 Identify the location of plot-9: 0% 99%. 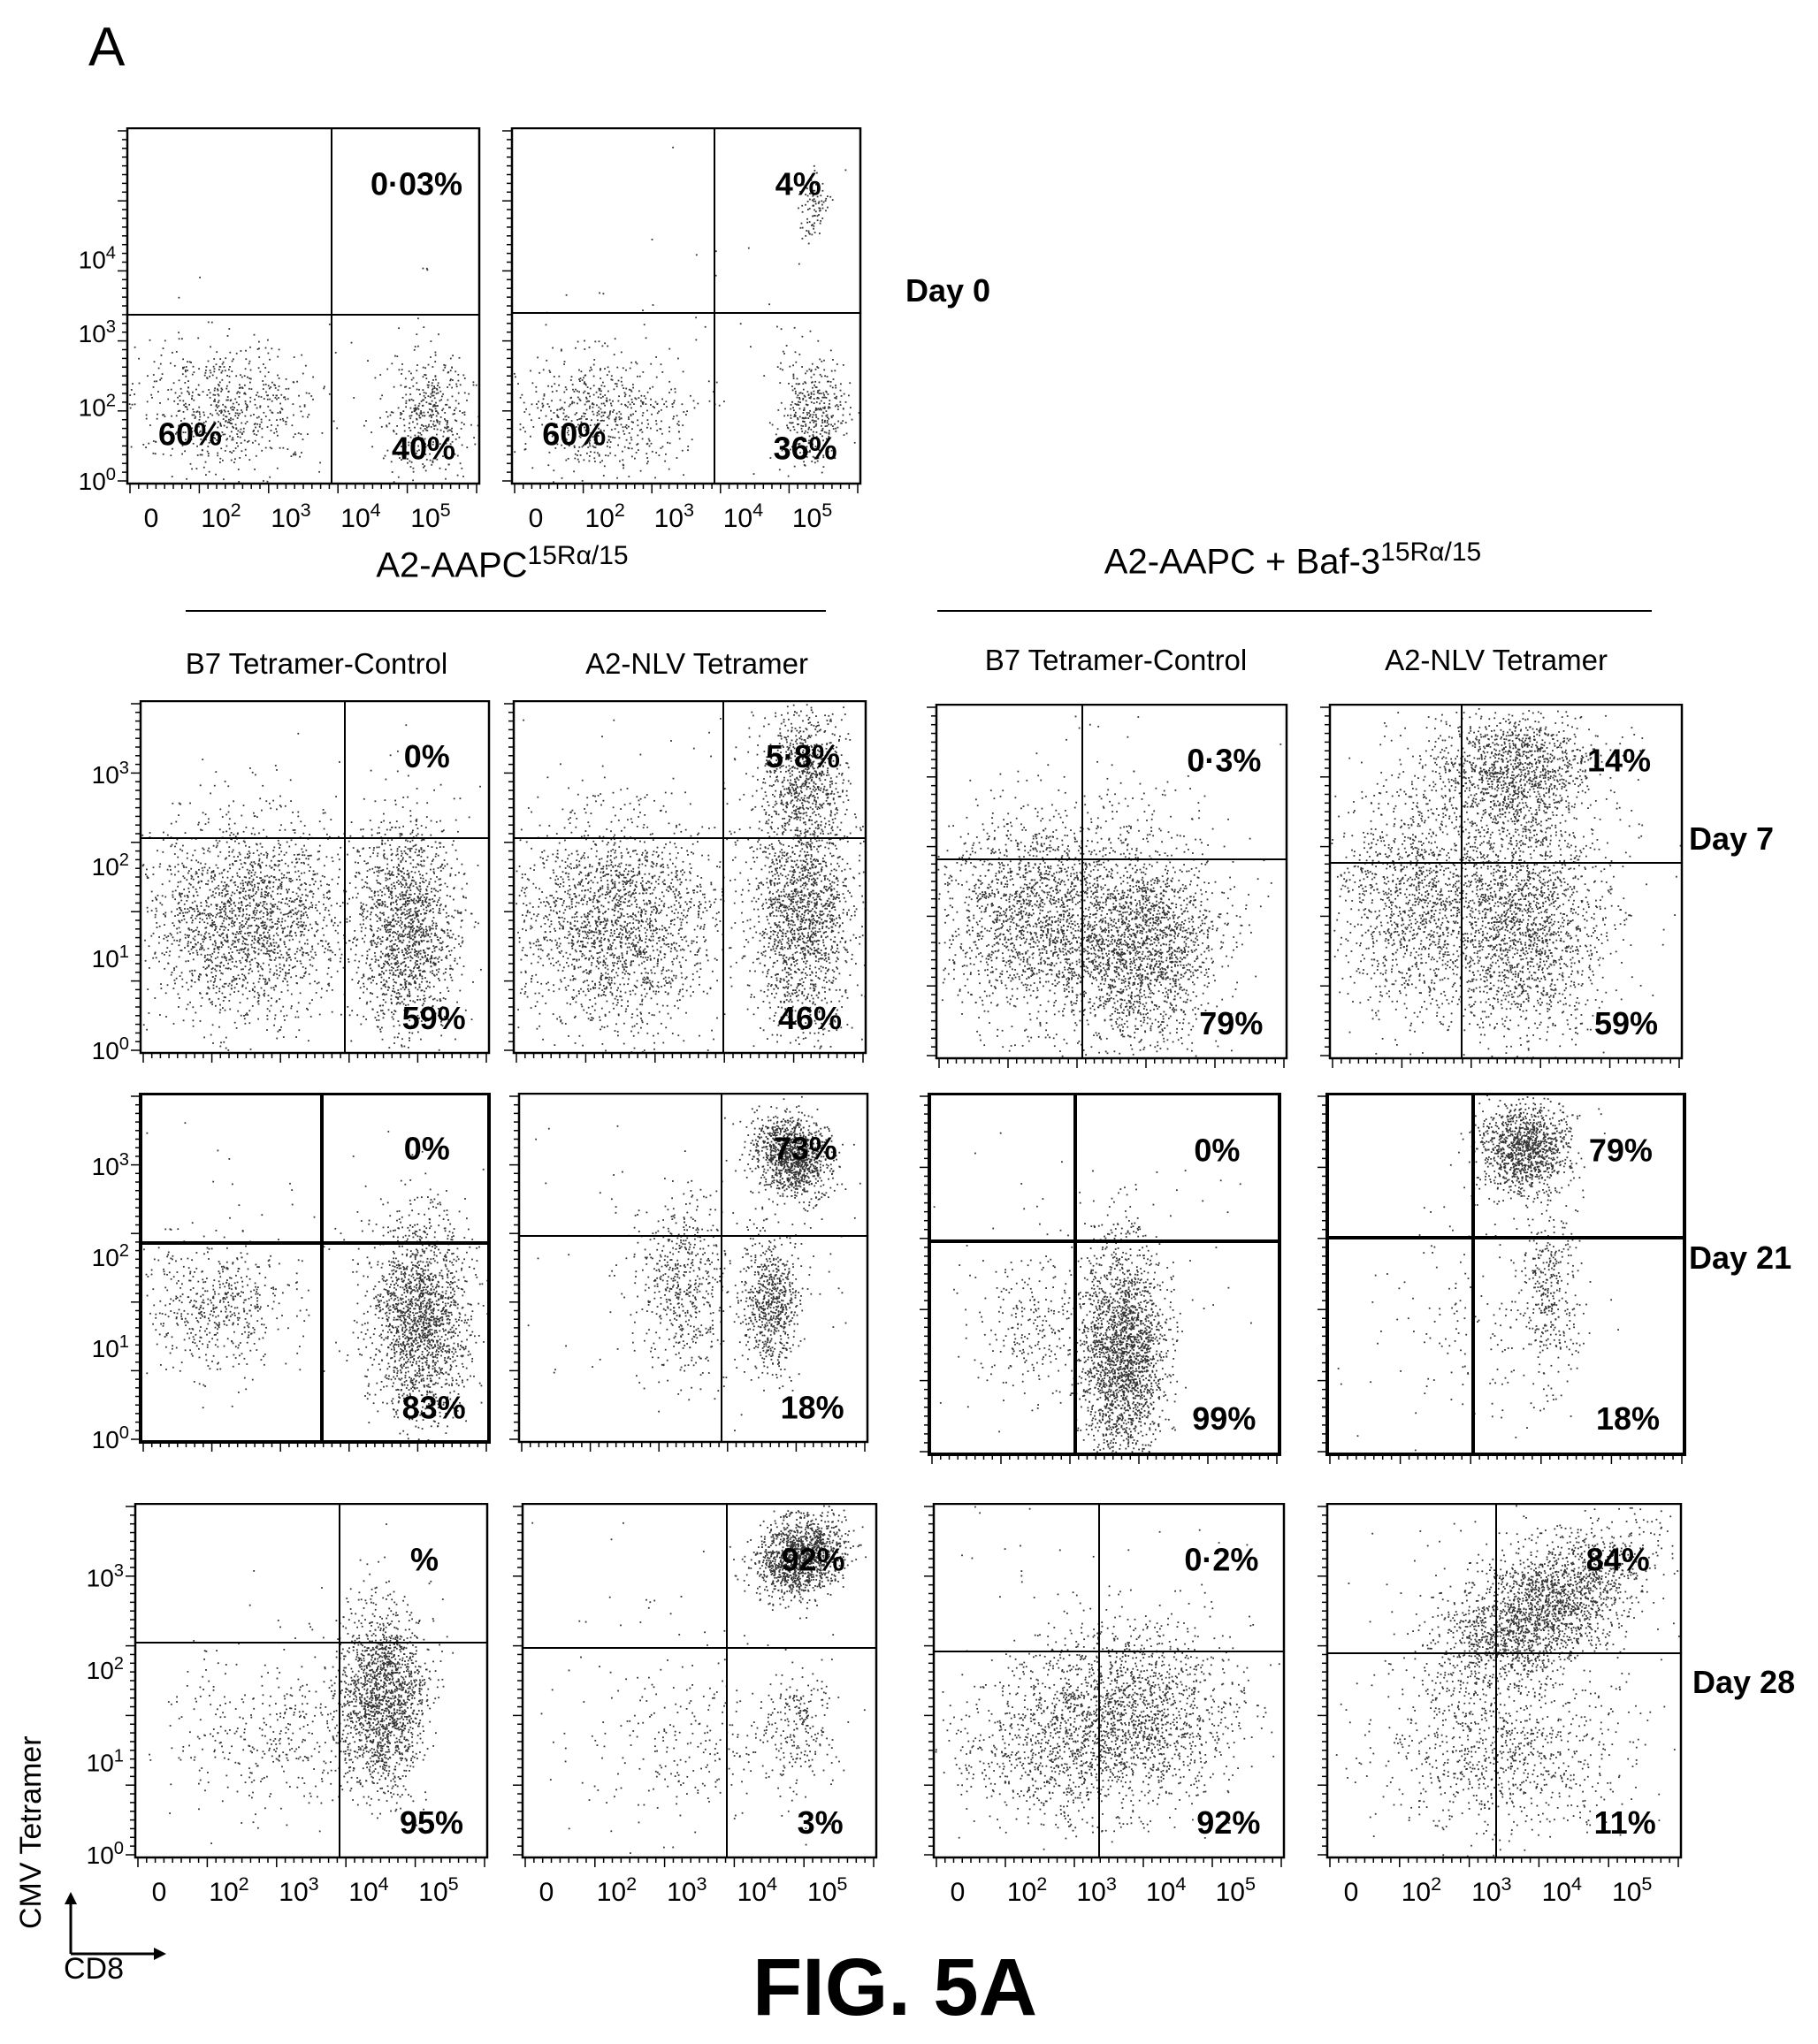
(1100, 1279).